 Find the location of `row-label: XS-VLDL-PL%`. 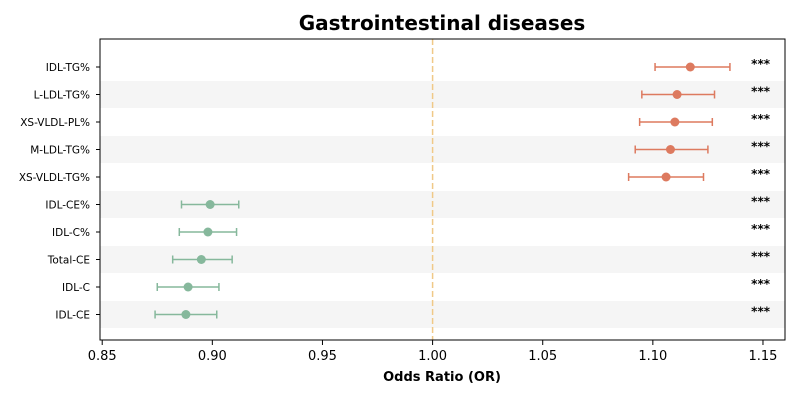

row-label: XS-VLDL-PL% is located at coordinates (55, 123).